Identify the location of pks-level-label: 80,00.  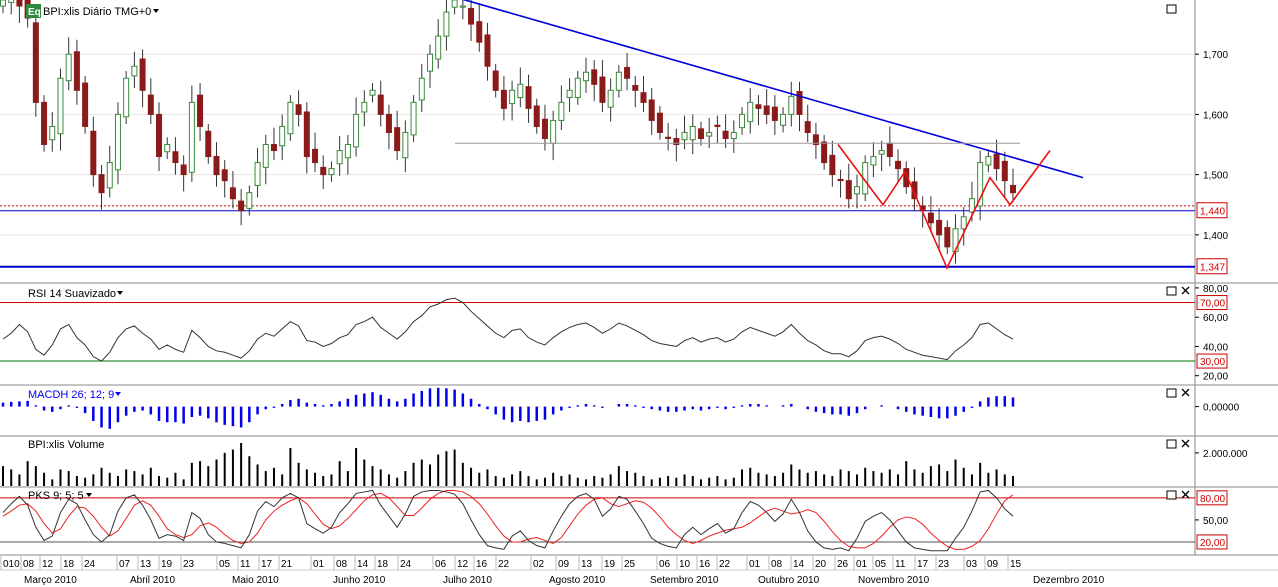
(1212, 499).